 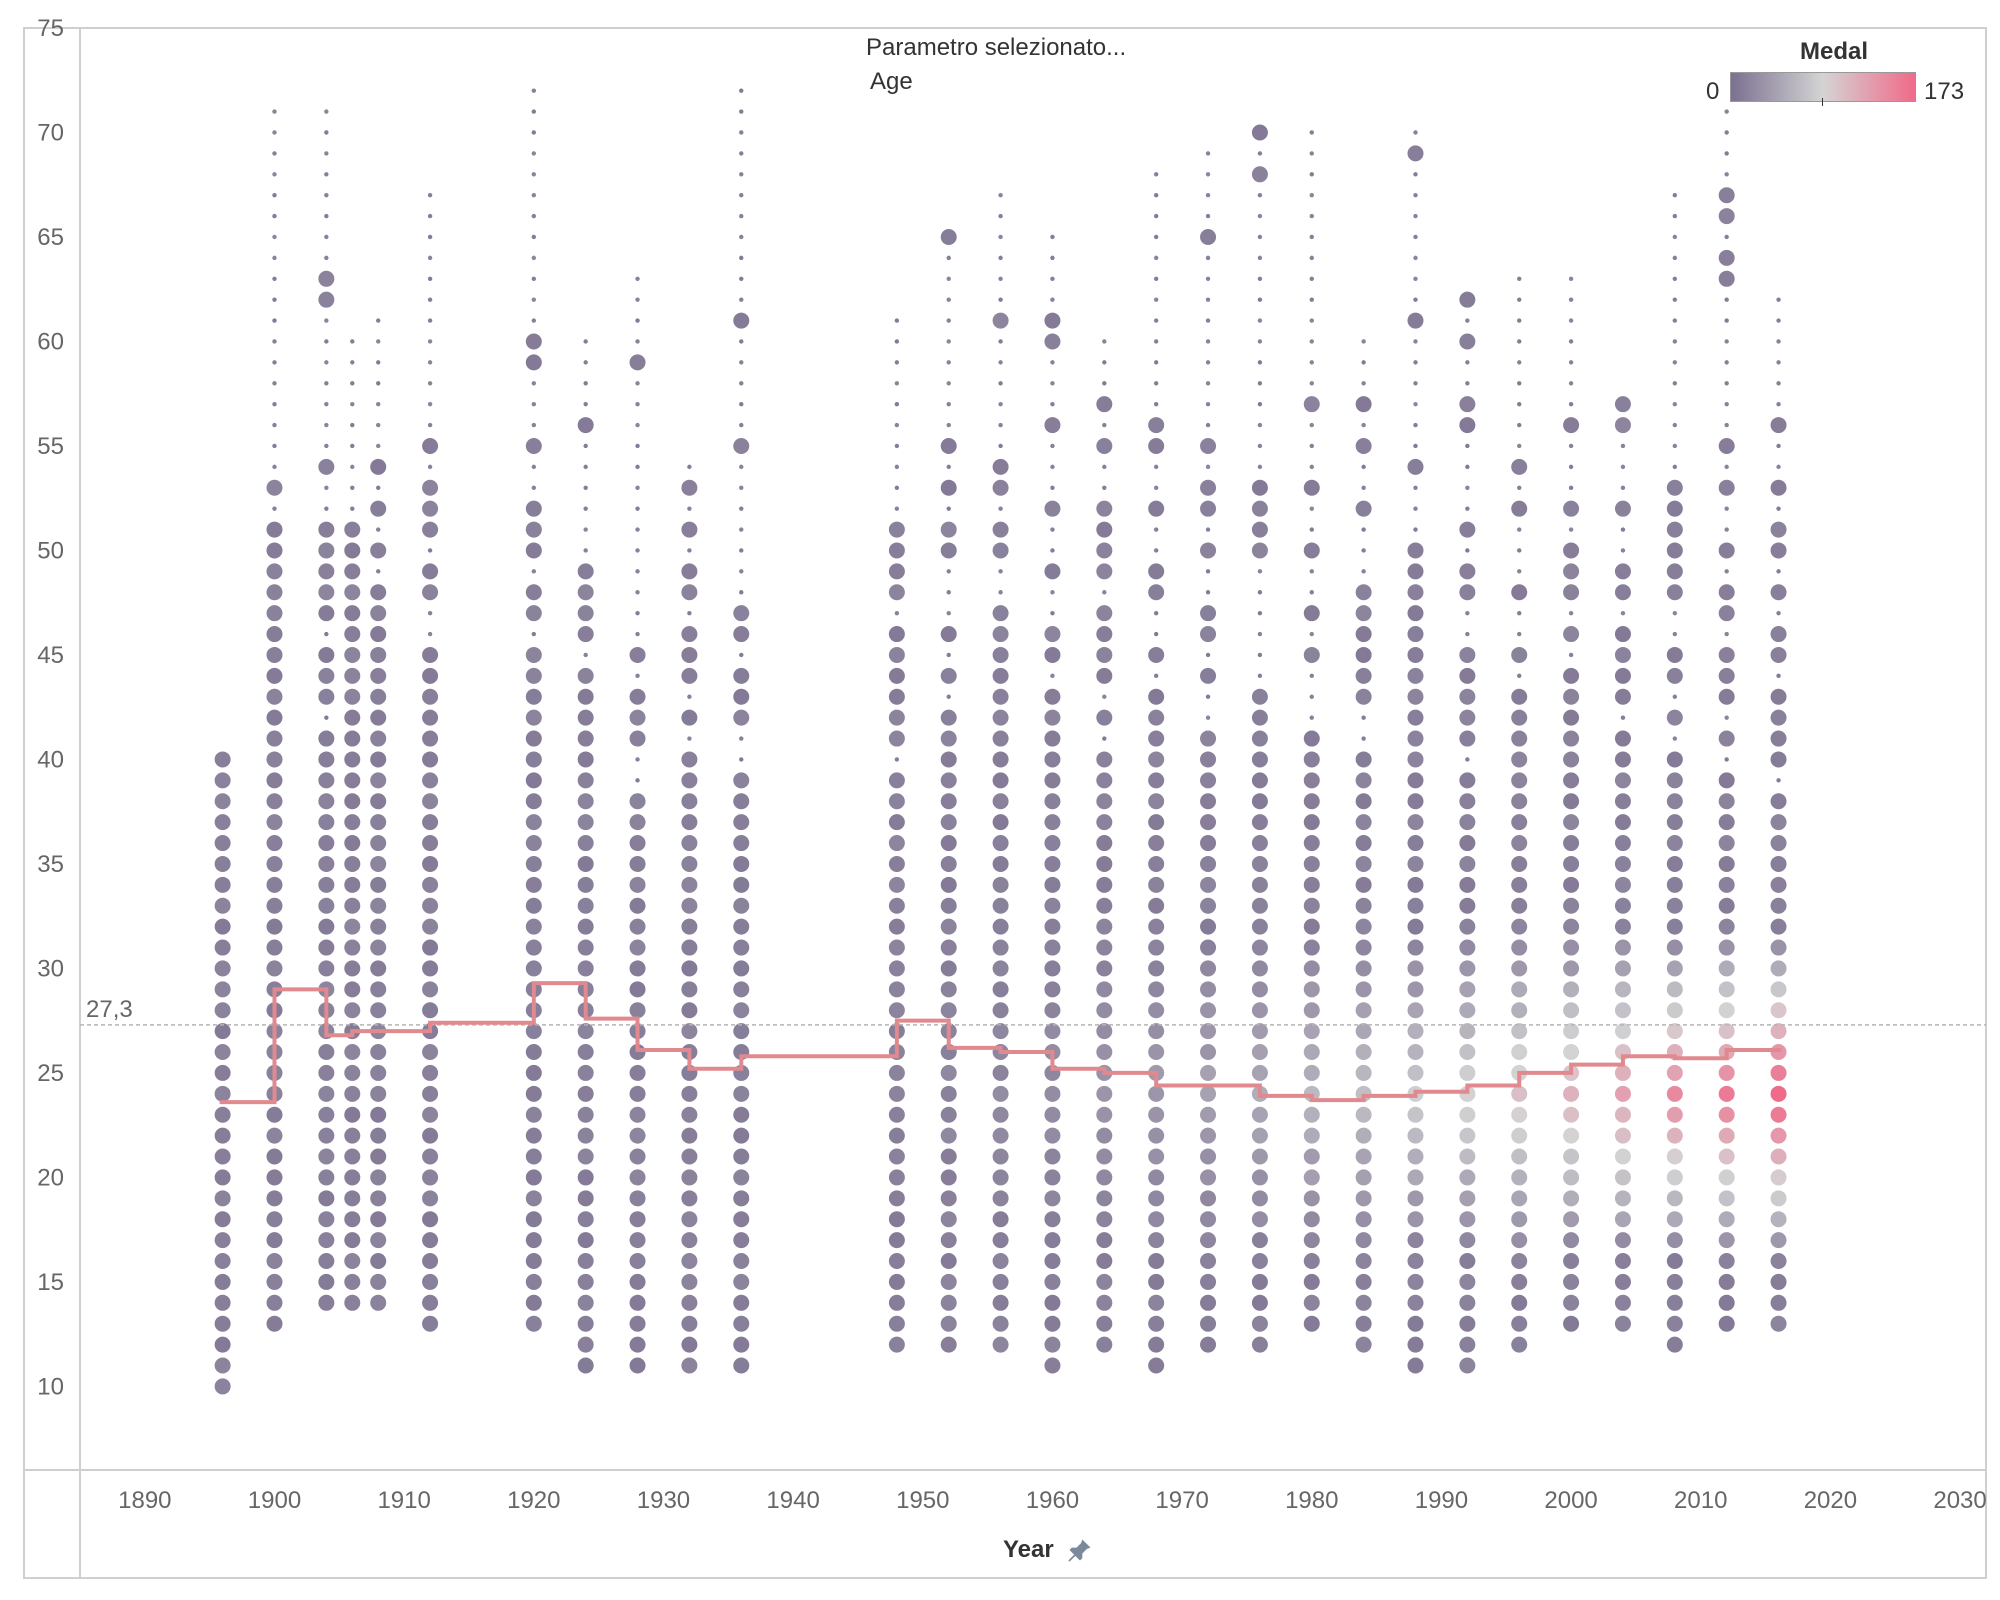 What do you see at coordinates (891, 81) in the screenshot?
I see `parameter-value: Age` at bounding box center [891, 81].